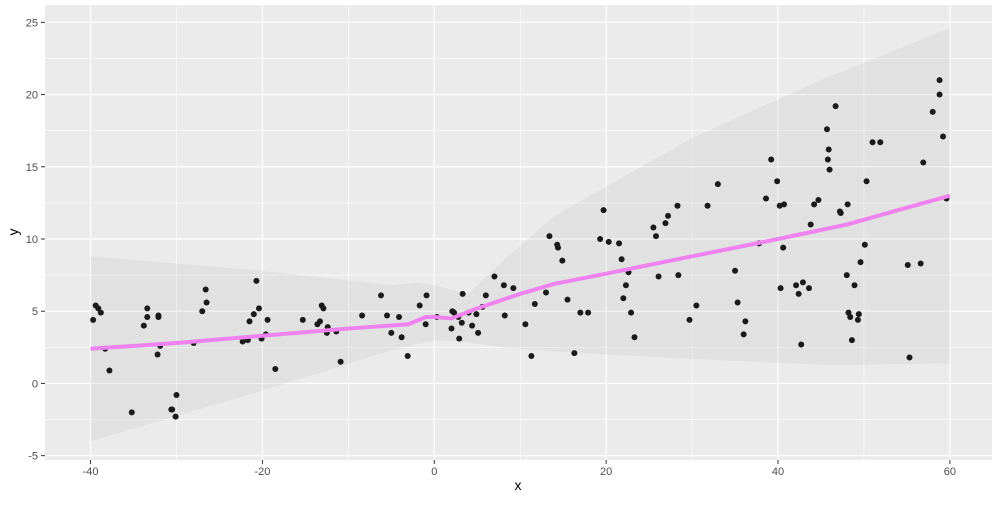  I want to click on x-tick-label: -20, so click(262, 472).